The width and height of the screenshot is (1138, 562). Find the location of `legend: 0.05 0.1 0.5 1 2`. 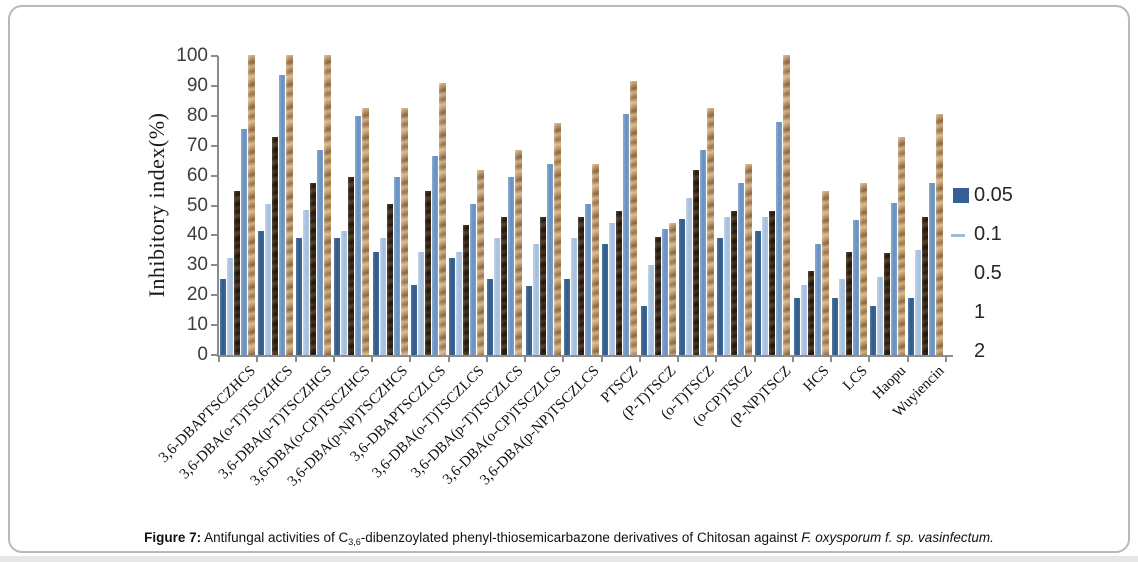

legend: 0.05 0.1 0.5 1 2 is located at coordinates (982, 273).